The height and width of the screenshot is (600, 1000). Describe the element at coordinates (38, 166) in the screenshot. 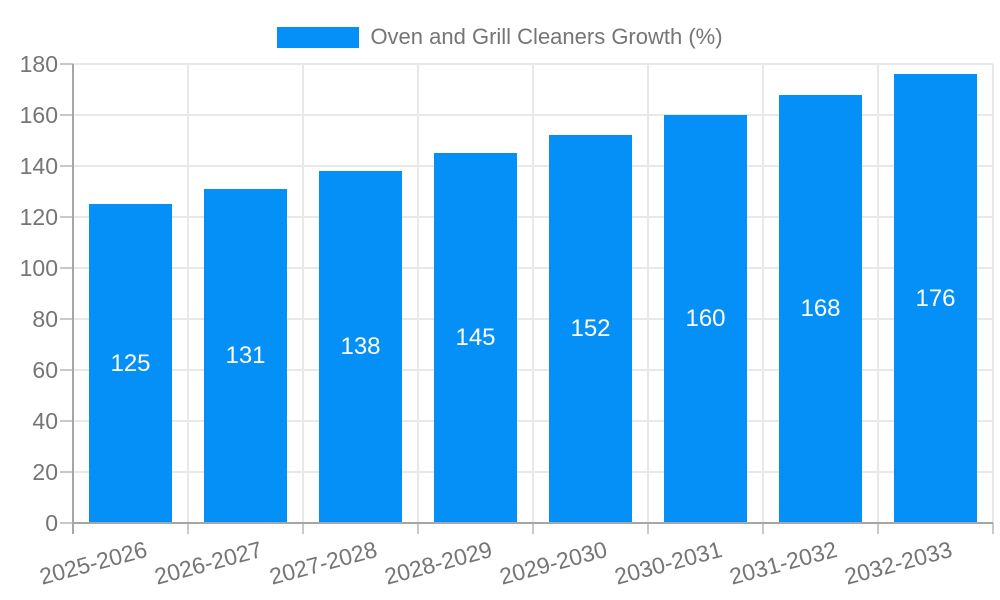

I see `y-axis-tick-label: 140` at that location.